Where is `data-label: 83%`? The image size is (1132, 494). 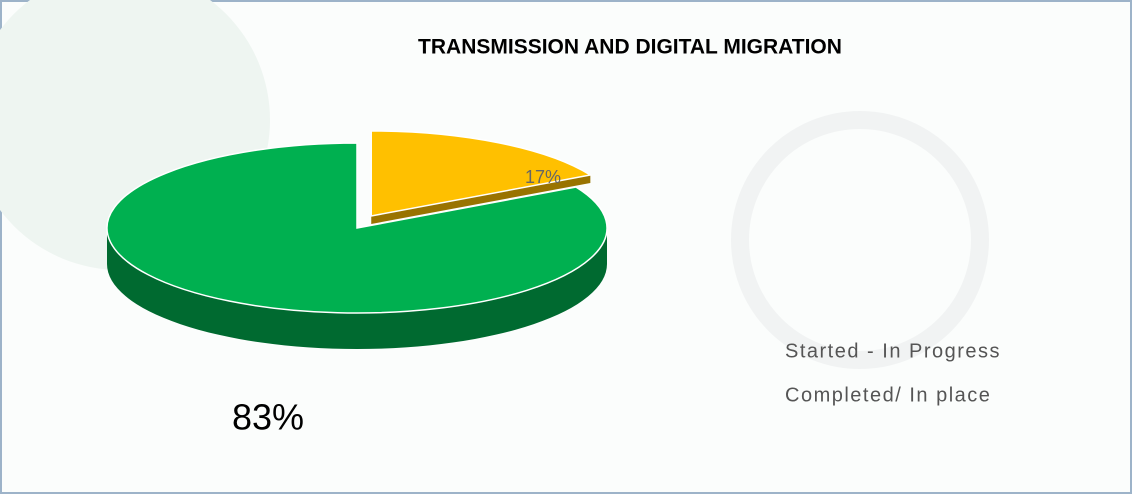 data-label: 83% is located at coordinates (268, 417).